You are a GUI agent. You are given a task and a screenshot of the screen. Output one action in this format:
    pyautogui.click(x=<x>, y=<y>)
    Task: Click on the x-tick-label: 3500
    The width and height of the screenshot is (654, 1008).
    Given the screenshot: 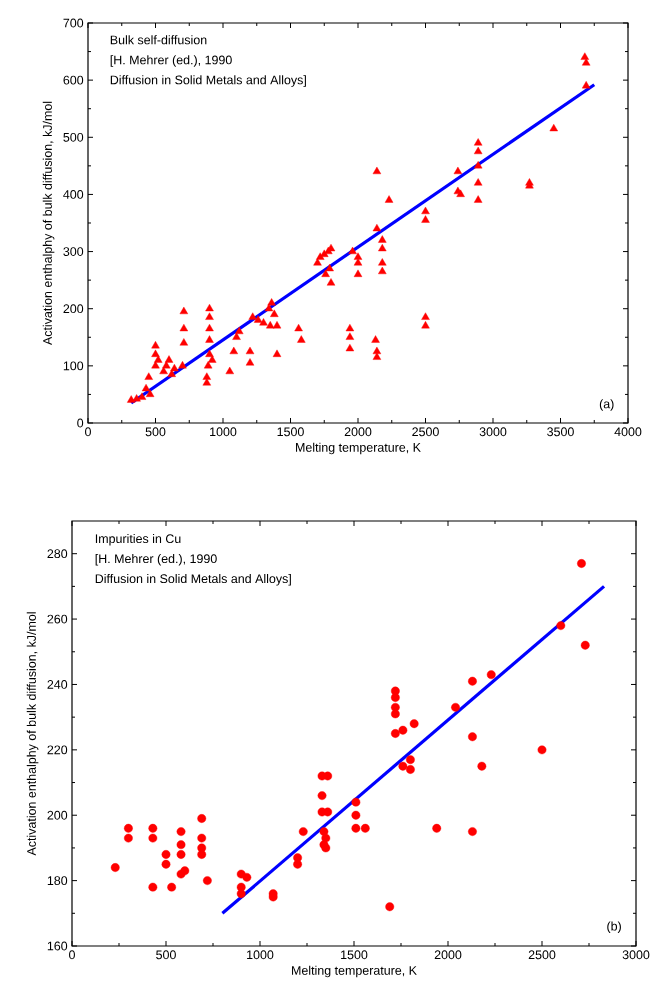 What is the action you would take?
    pyautogui.click(x=560, y=432)
    